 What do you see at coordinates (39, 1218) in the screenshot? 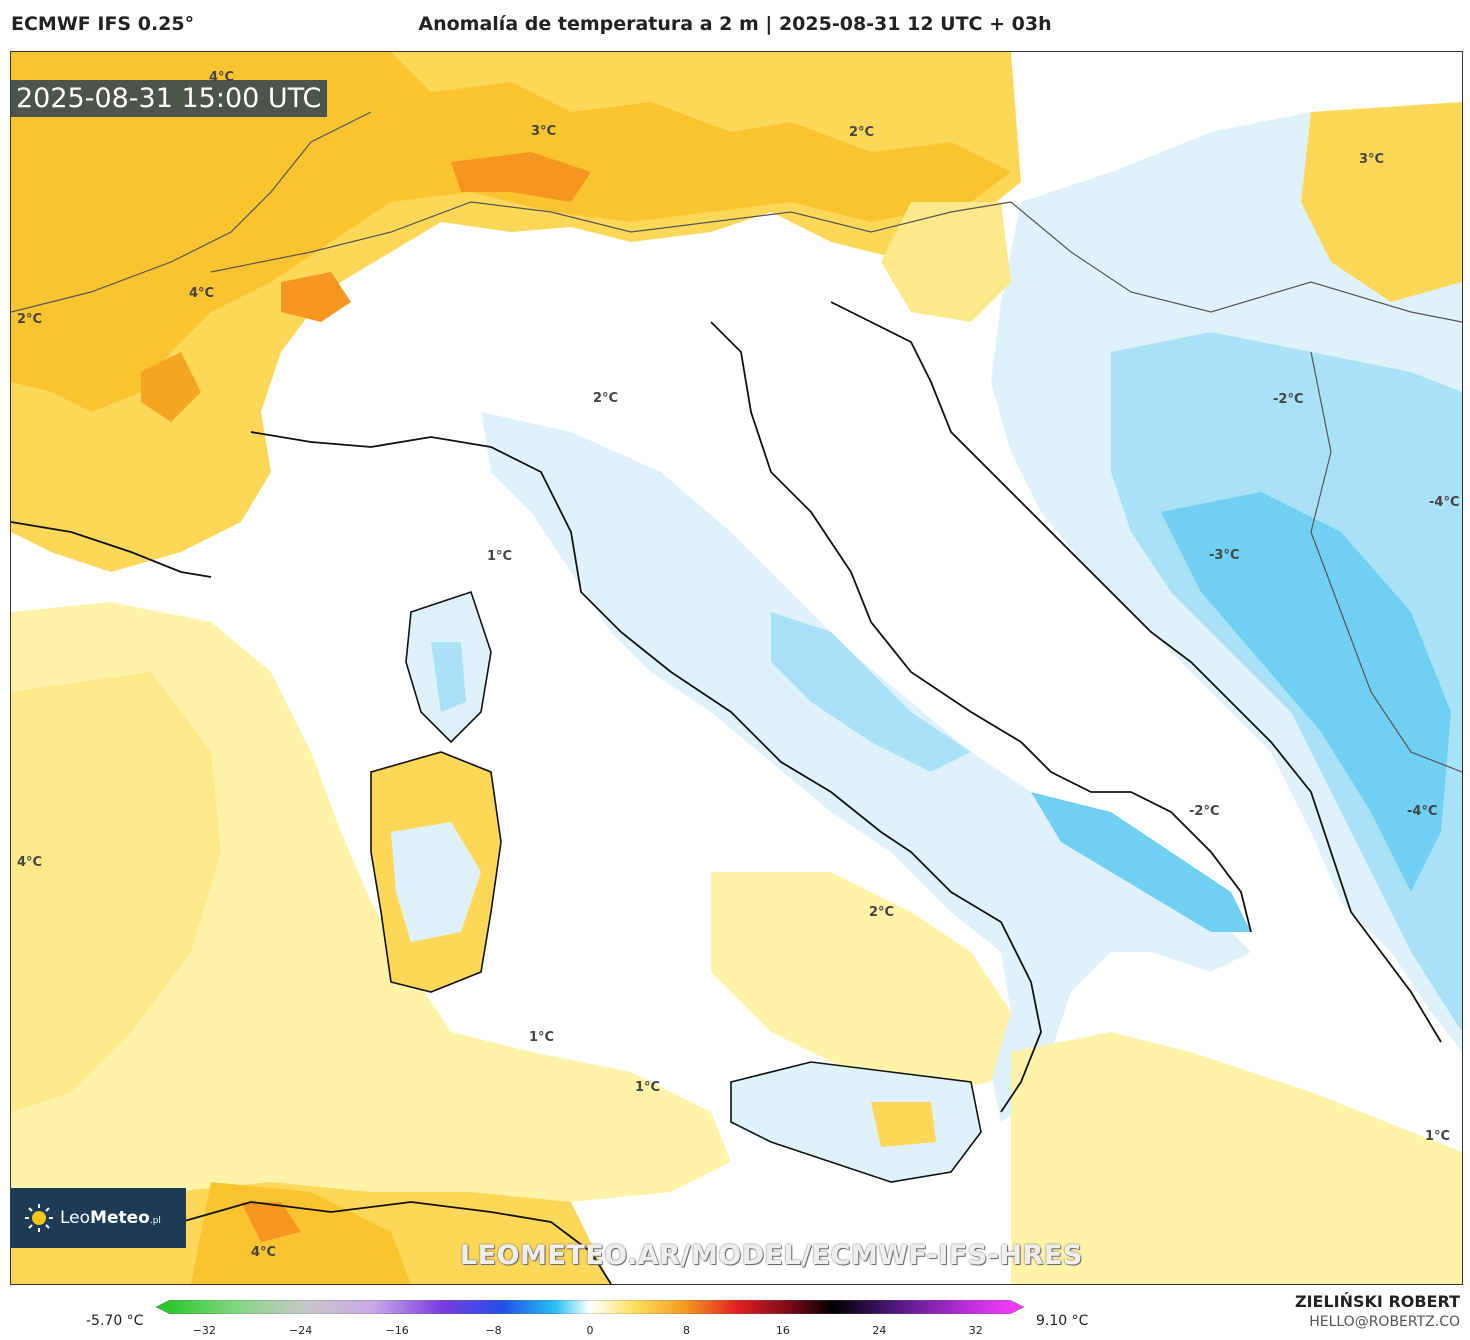
I see `sun-icon` at bounding box center [39, 1218].